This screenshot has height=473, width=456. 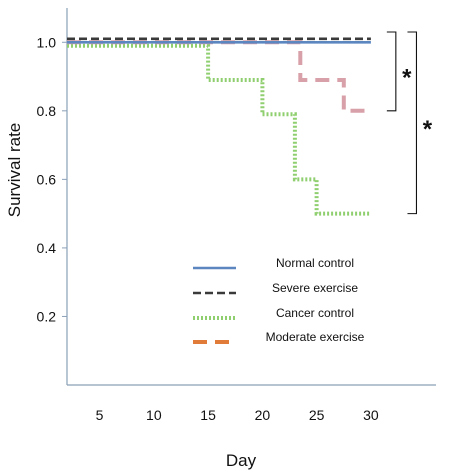 What do you see at coordinates (47, 179) in the screenshot?
I see `y-tick-label: 0.6` at bounding box center [47, 179].